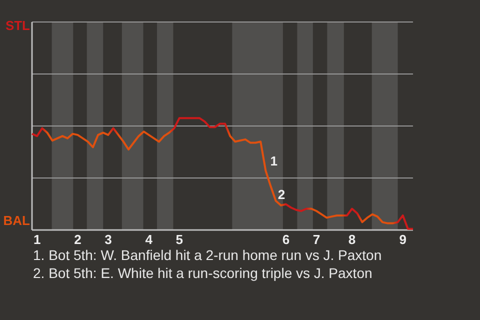 This screenshot has width=480, height=320. What do you see at coordinates (16, 220) in the screenshot?
I see `text: BAL` at bounding box center [16, 220].